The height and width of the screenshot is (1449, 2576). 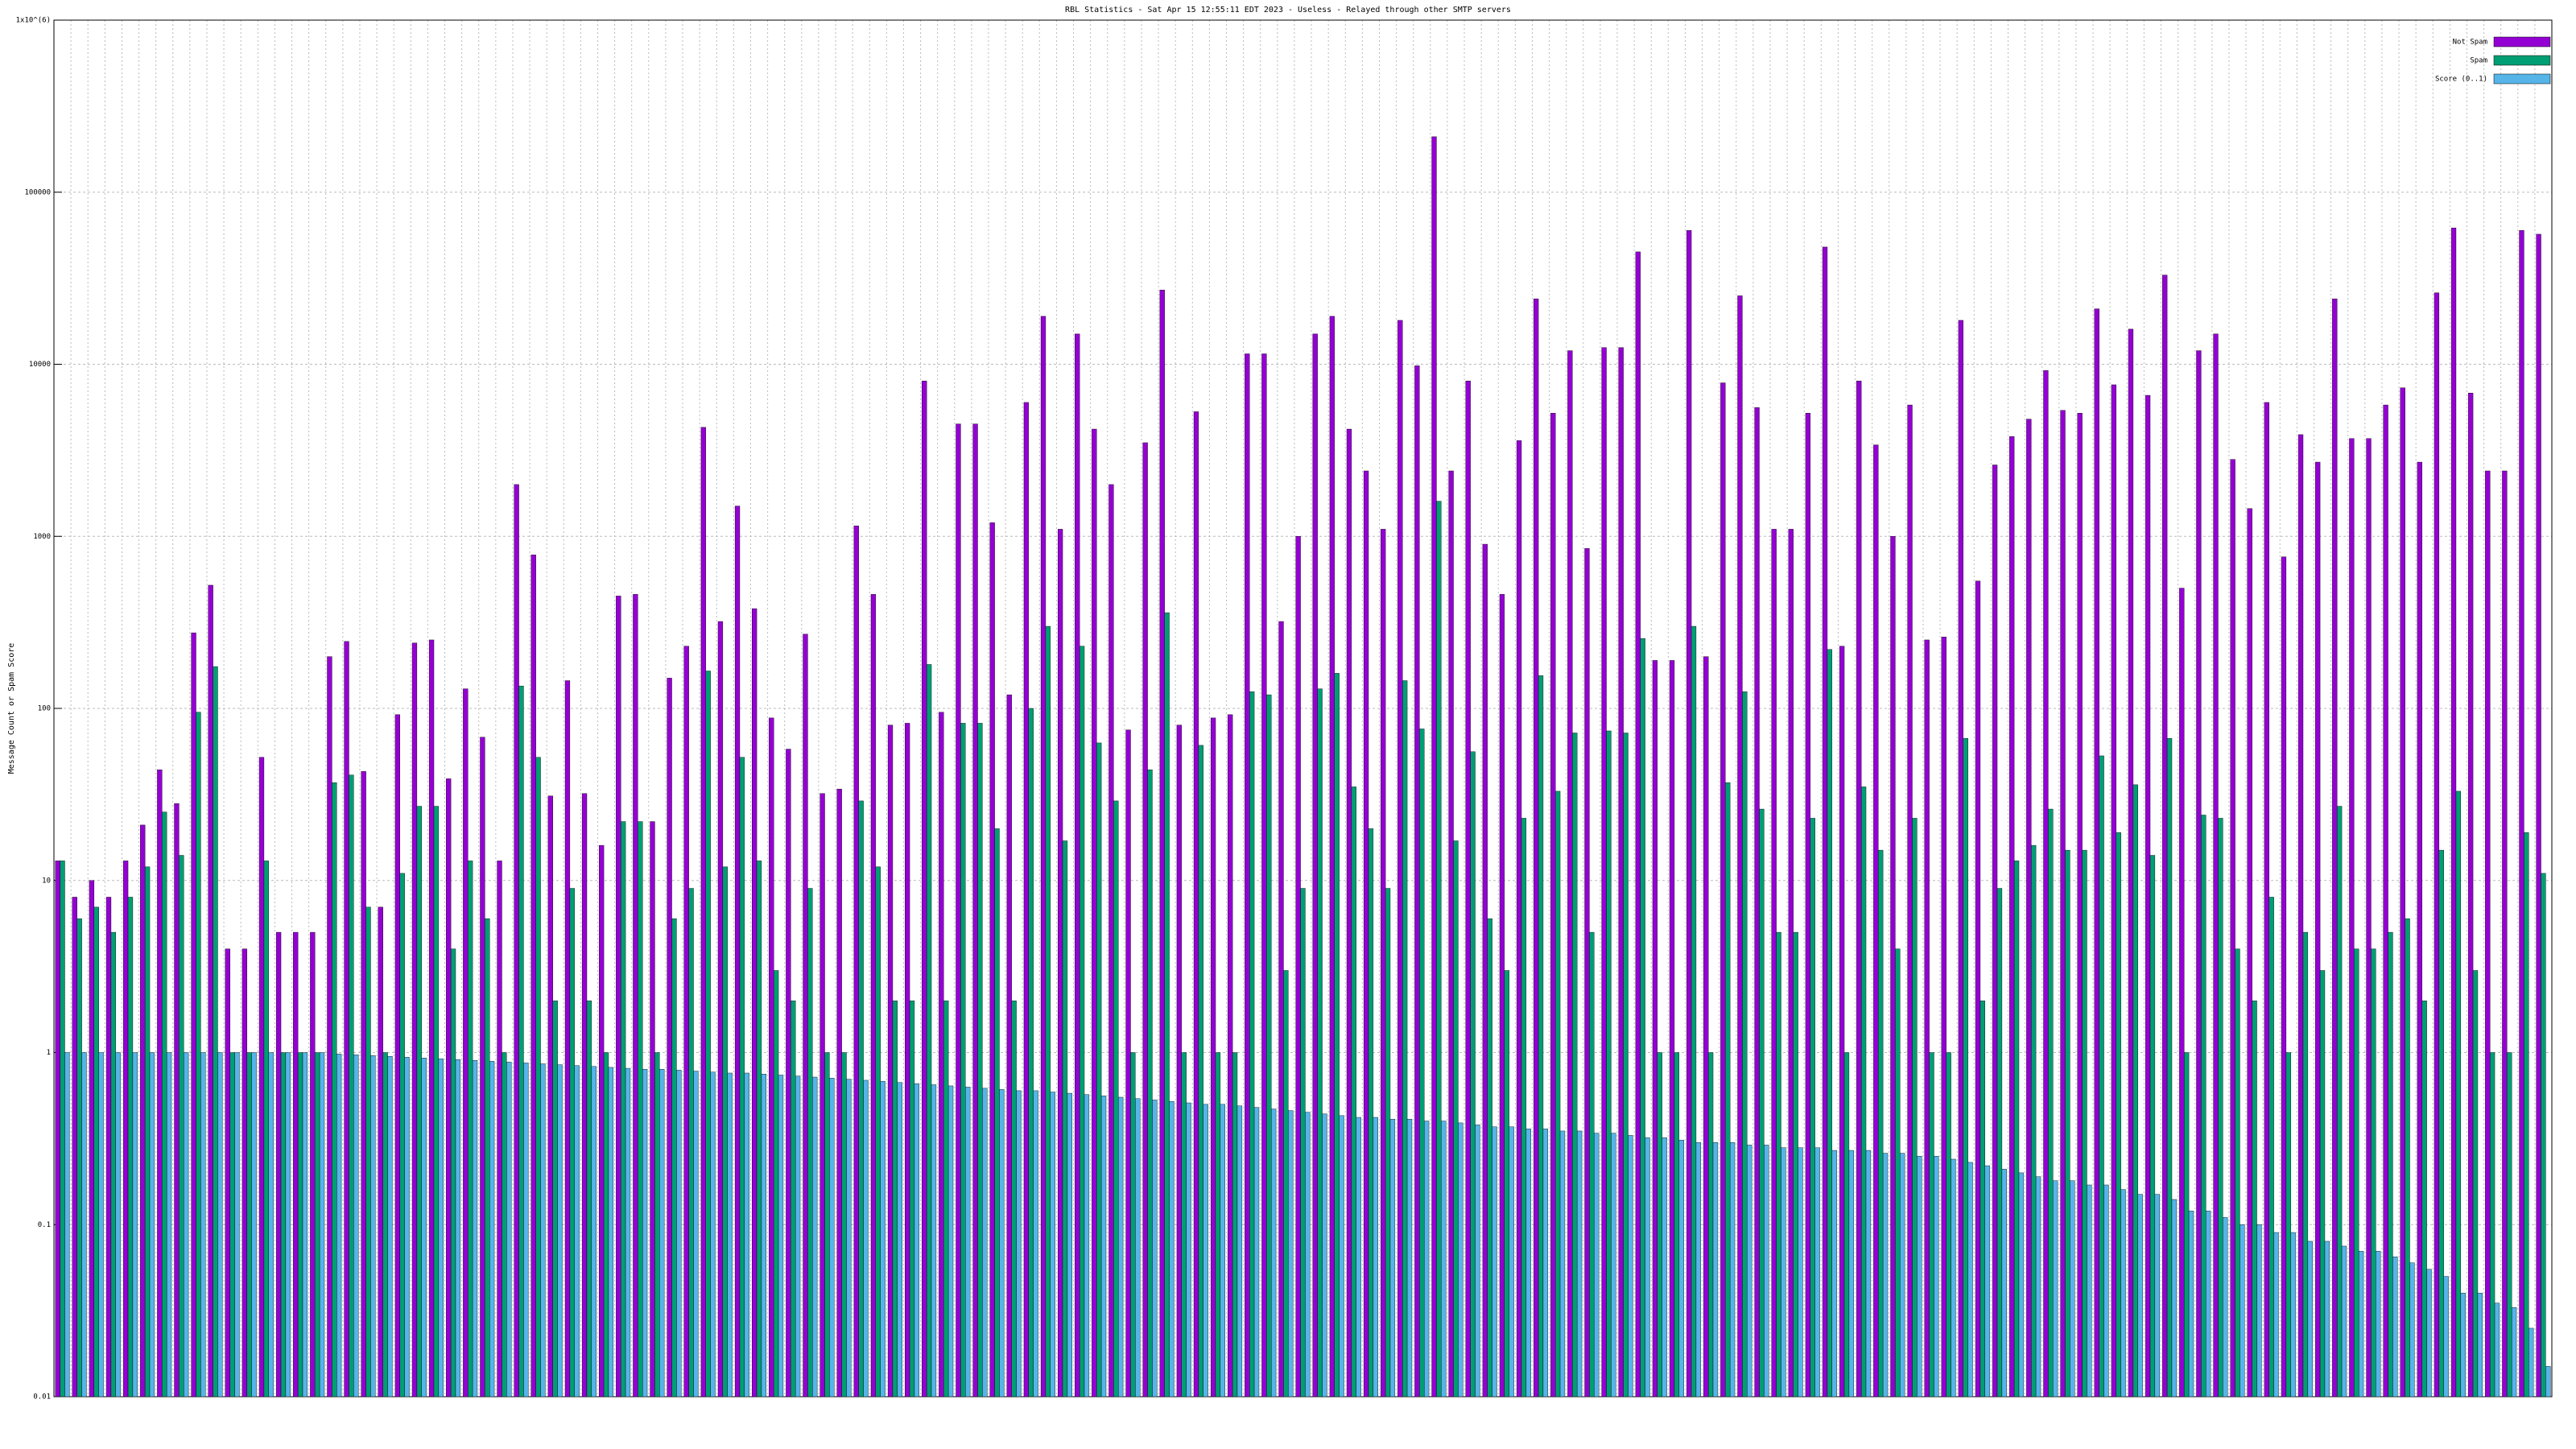 I want to click on legend-swatch, so click(x=2522, y=60).